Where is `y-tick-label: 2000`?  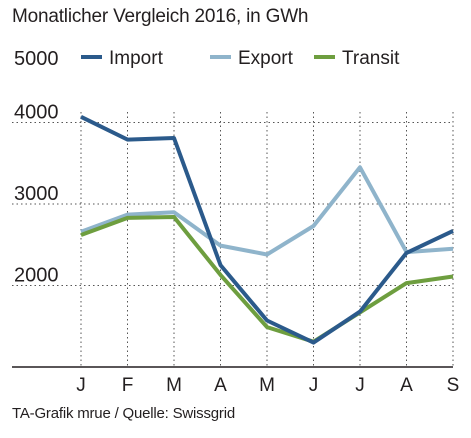 y-tick-label: 2000 is located at coordinates (36, 276).